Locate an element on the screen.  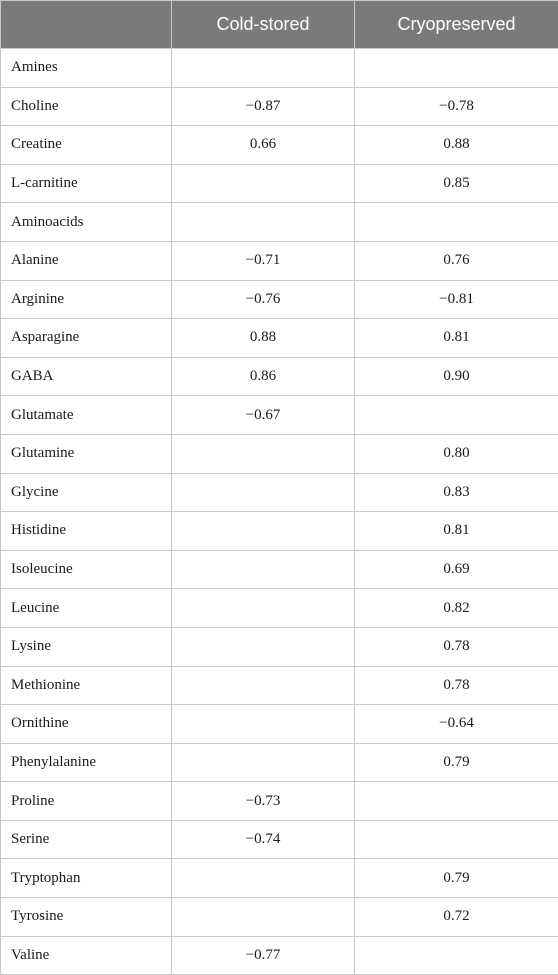
table-row: Choline −0.87 −0.78 is located at coordinates (279, 106).